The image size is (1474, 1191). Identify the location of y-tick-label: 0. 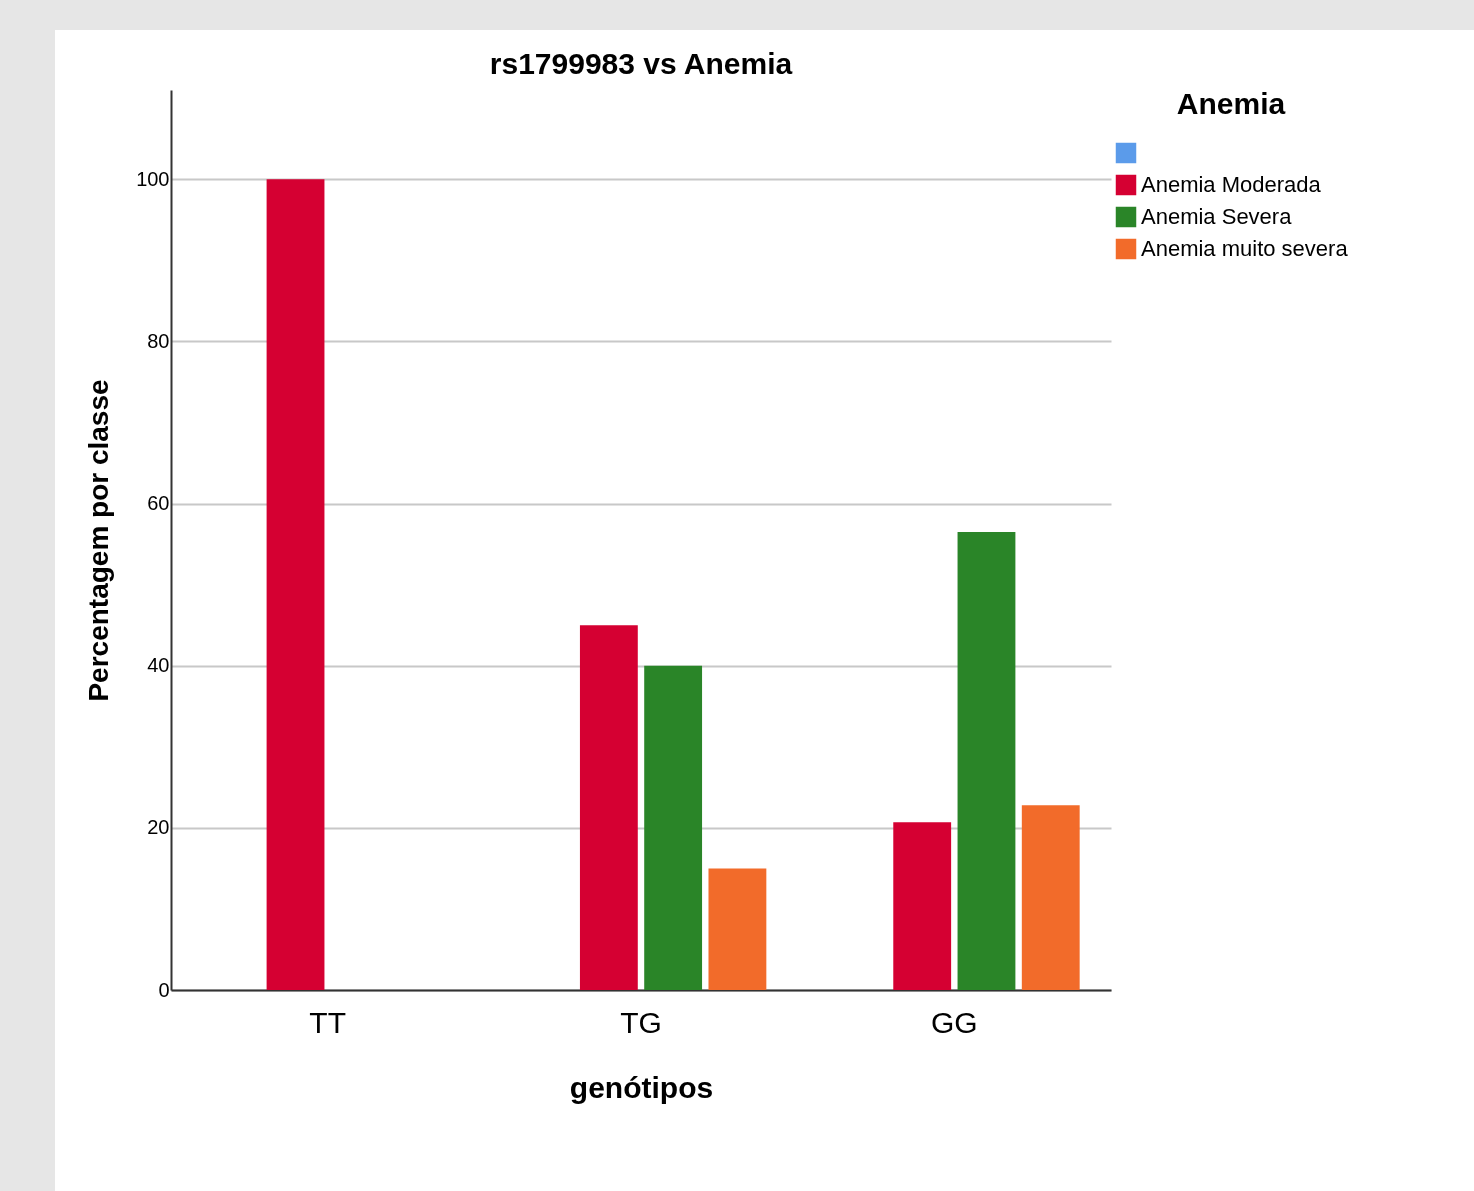
(164, 989).